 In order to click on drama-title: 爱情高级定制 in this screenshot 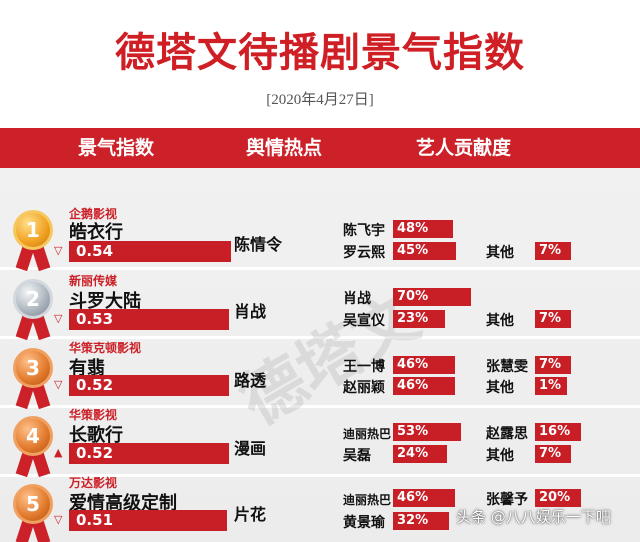, I will do `click(123, 503)`.